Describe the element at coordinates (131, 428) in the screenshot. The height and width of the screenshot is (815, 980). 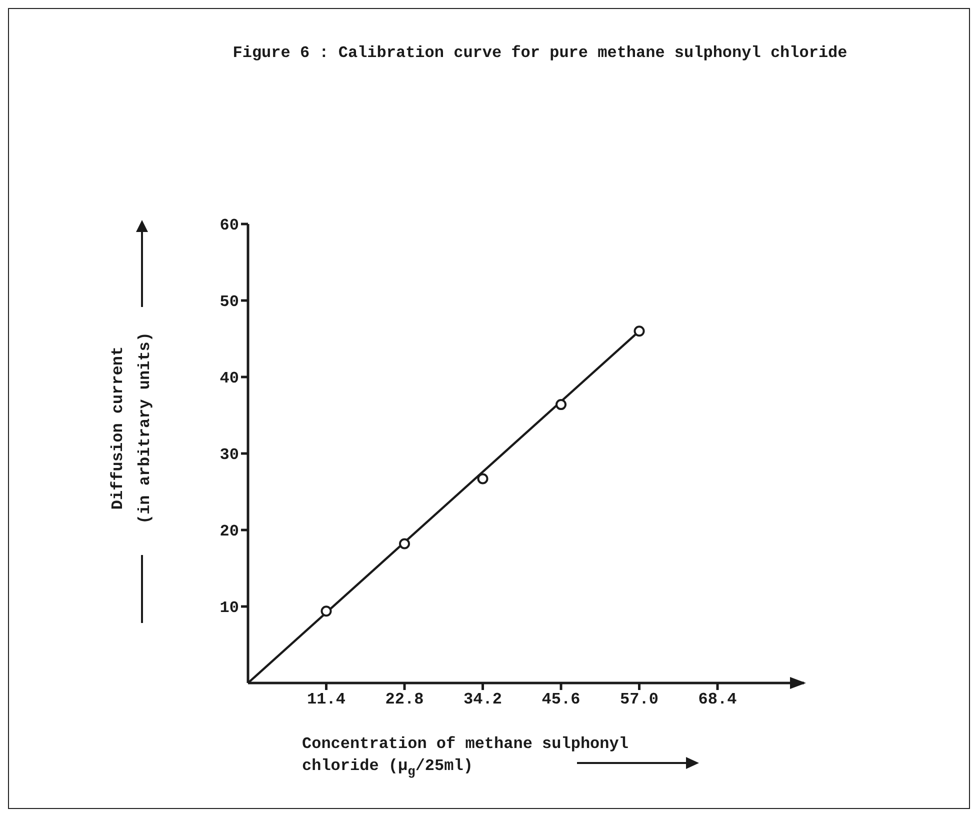
I see `y-axis-title: Diffusion current (in arbitrary units)` at that location.